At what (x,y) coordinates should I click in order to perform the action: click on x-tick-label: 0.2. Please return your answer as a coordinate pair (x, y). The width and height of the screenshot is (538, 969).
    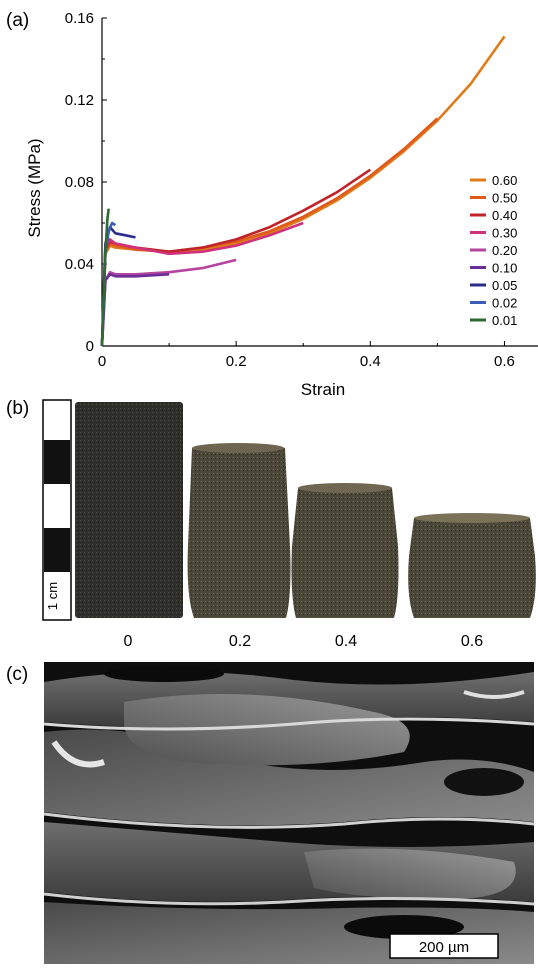
    Looking at the image, I should click on (236, 361).